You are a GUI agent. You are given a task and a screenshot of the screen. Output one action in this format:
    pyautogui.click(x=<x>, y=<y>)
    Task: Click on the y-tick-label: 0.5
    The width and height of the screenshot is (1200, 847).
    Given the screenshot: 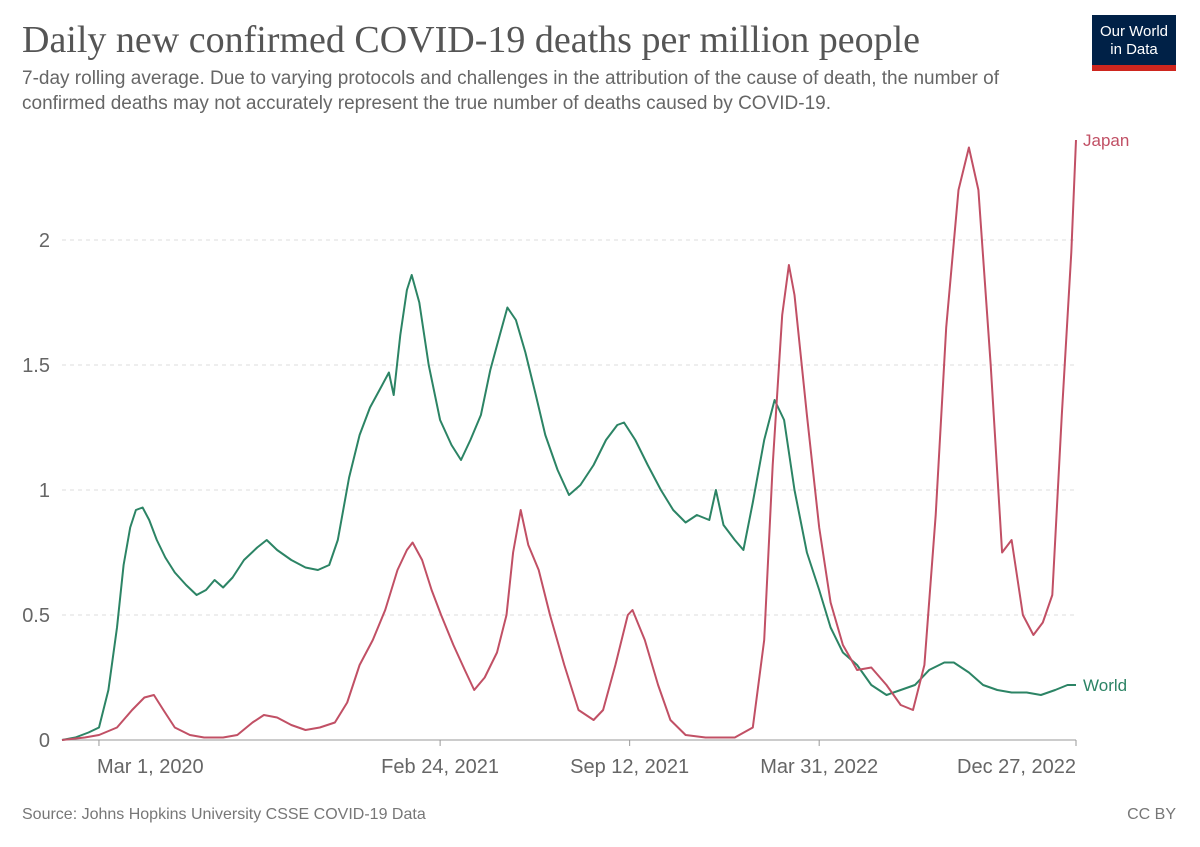 What is the action you would take?
    pyautogui.click(x=36, y=616)
    